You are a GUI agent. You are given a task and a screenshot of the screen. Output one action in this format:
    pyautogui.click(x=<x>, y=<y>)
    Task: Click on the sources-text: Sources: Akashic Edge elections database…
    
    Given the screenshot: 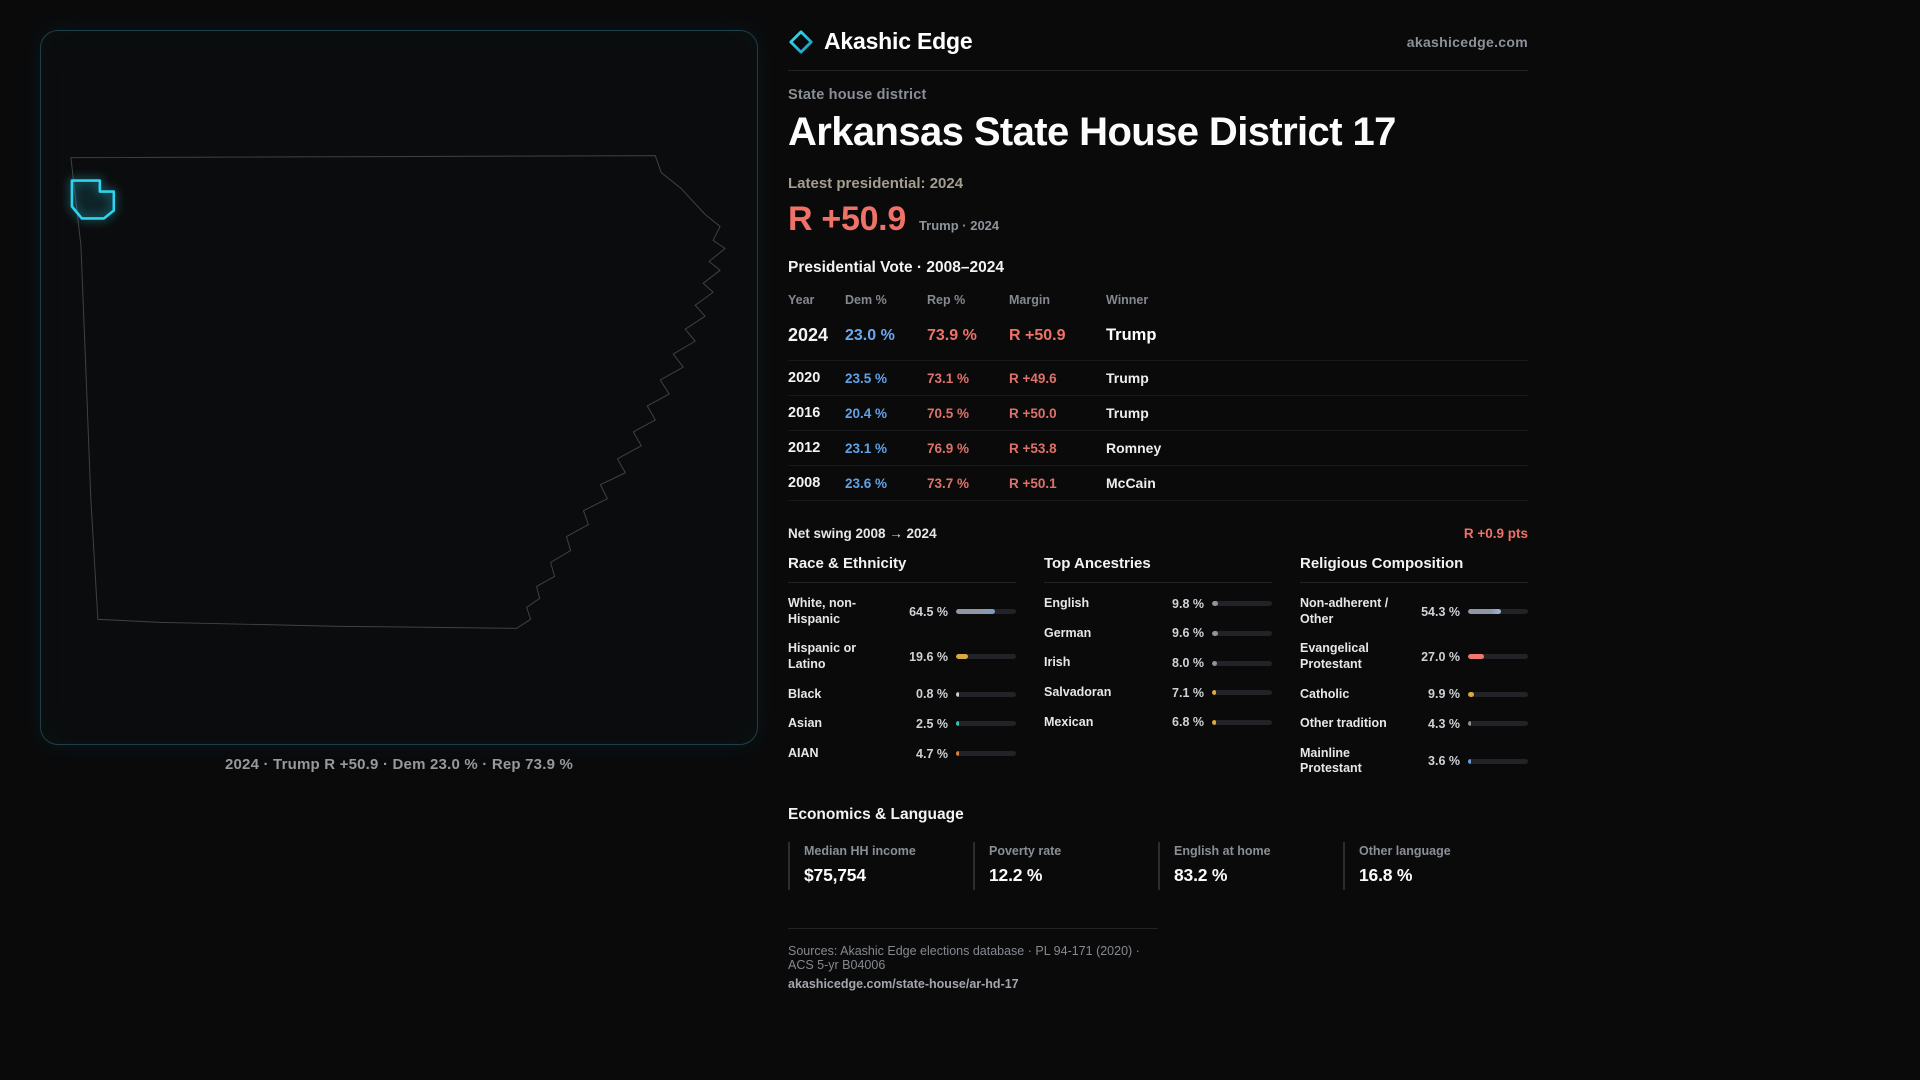 What is the action you would take?
    pyautogui.click(x=964, y=958)
    